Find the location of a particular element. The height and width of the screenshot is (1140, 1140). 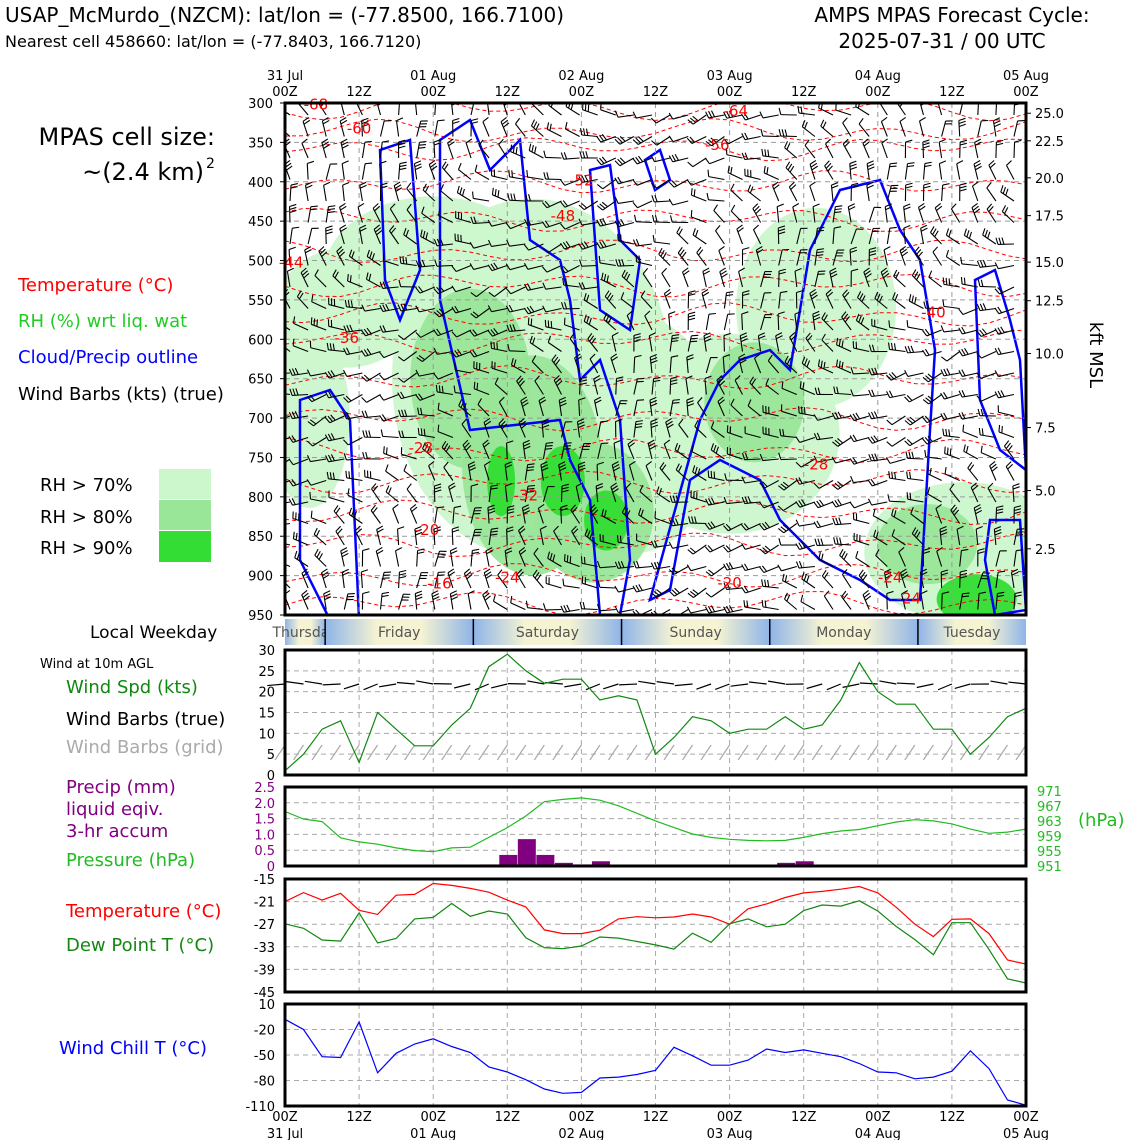

height-tick-label: 15.0 is located at coordinates (1049, 263).